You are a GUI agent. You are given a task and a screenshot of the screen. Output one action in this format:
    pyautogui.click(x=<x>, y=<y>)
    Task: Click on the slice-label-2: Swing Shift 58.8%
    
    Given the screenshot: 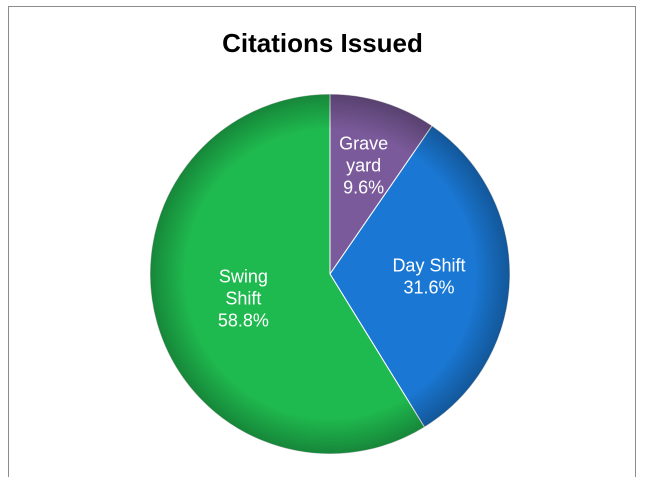 What is the action you would take?
    pyautogui.click(x=243, y=299)
    